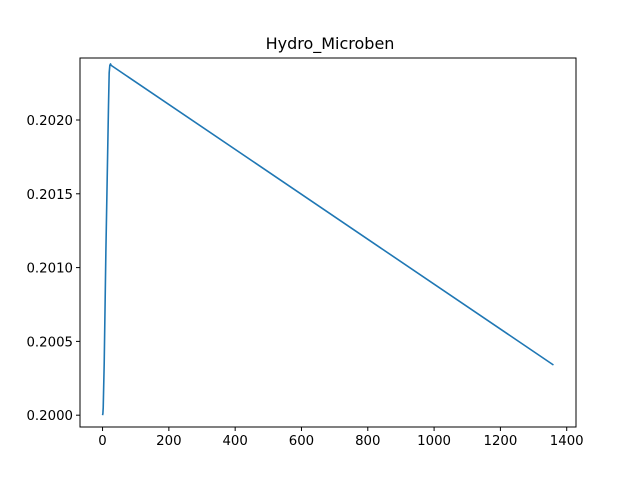  I want to click on x-axis: 0 200 400 600 800 1000 1200 1400, so click(341, 438).